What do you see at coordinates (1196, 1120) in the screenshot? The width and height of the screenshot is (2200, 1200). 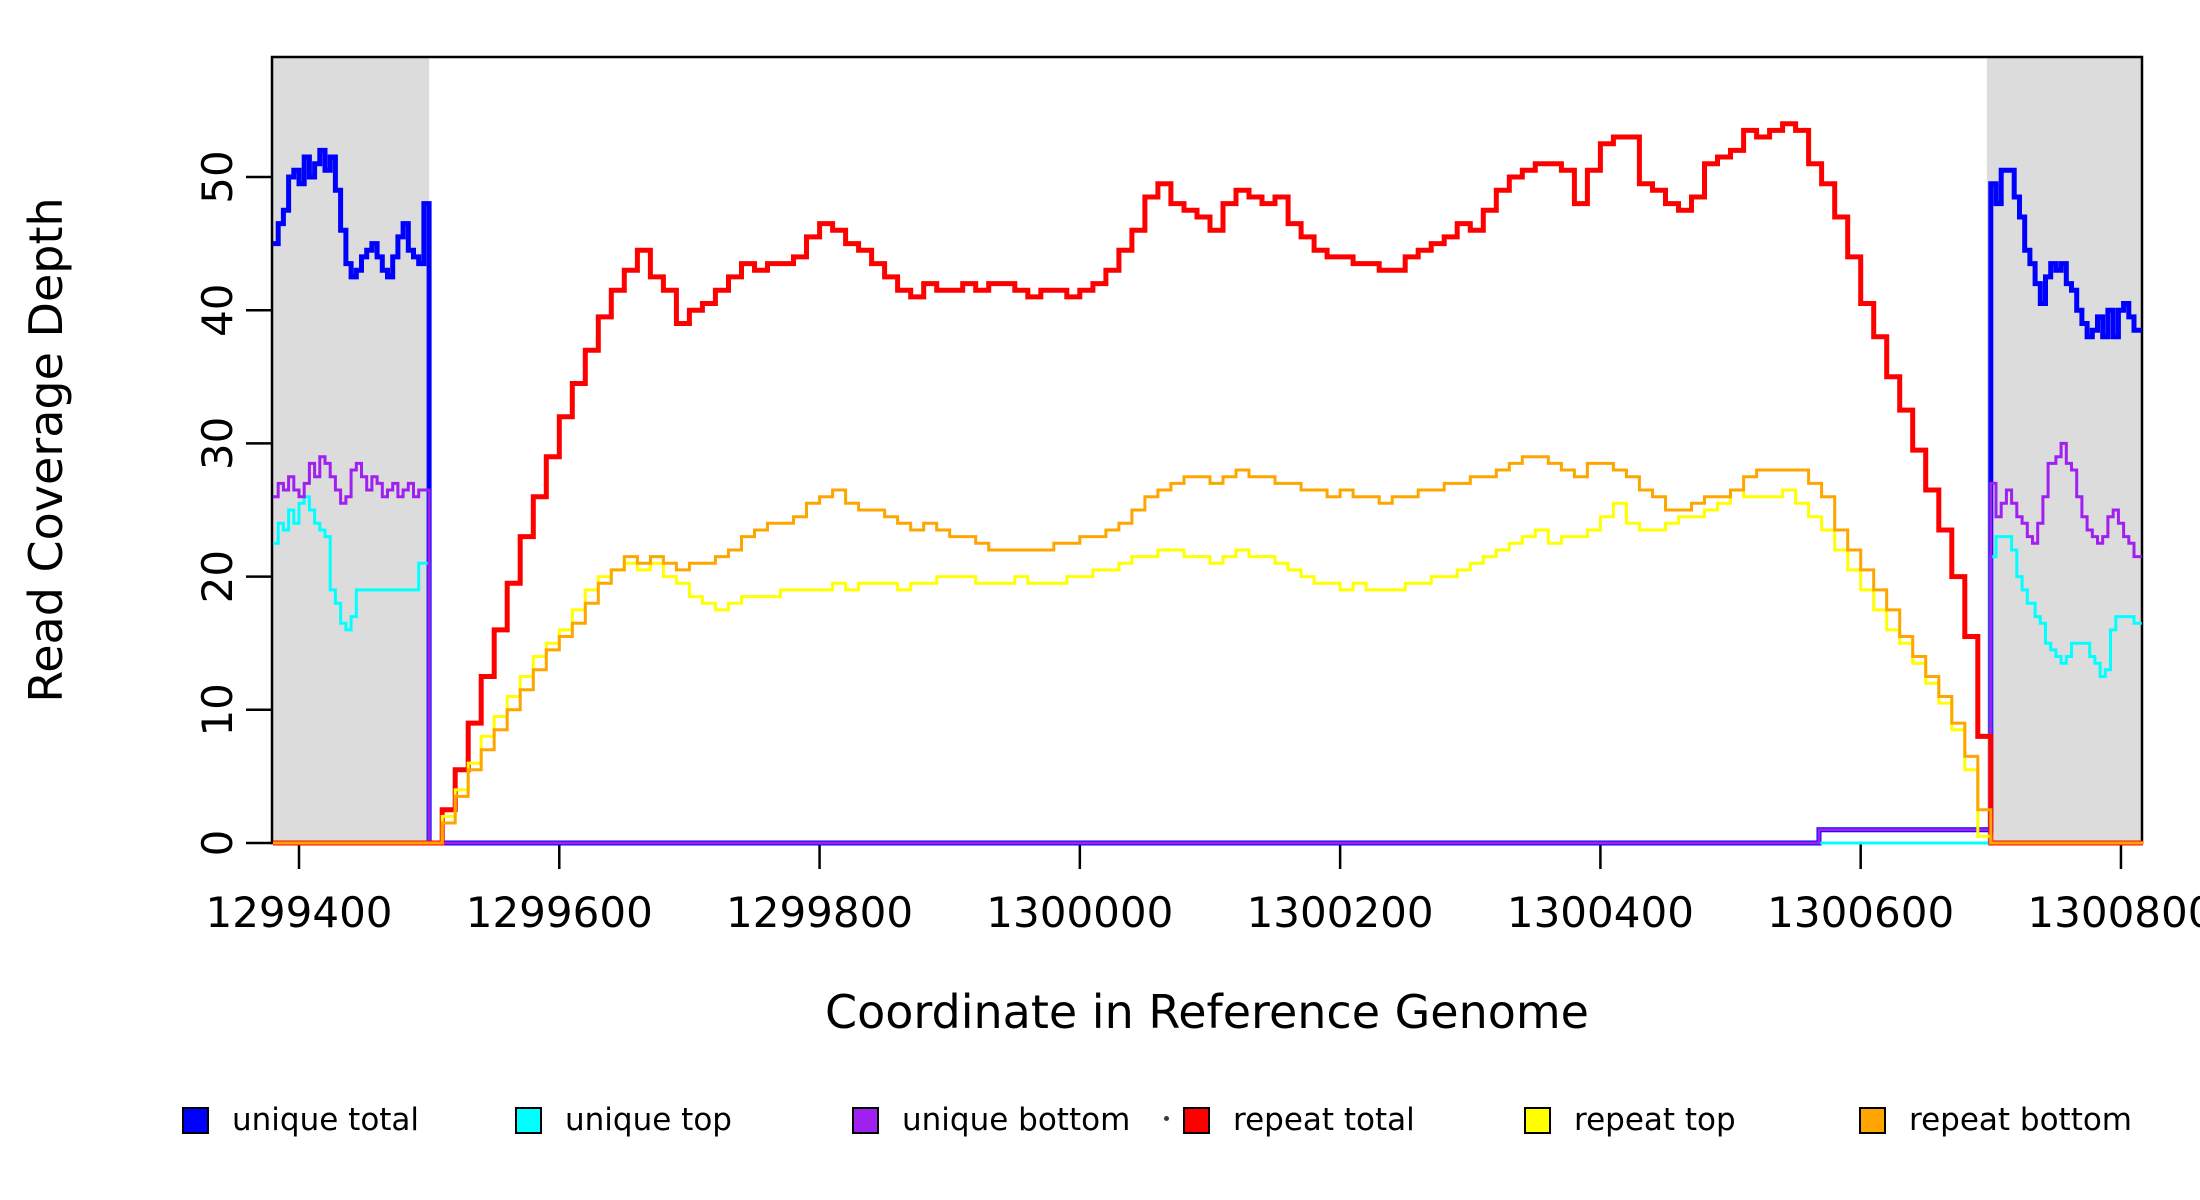 I see `legend-swatch-repeat-total` at bounding box center [1196, 1120].